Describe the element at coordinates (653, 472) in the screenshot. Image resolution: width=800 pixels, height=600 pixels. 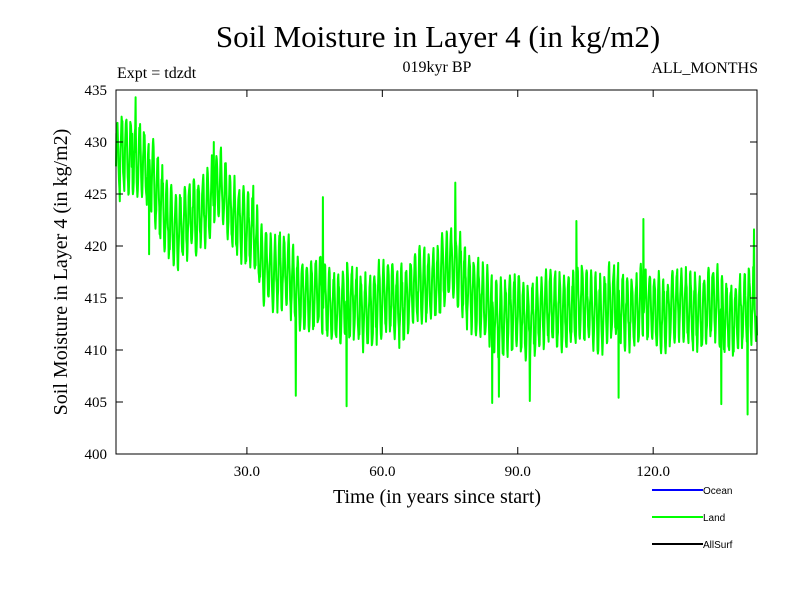
I see `x-tick-label: 120.0` at that location.